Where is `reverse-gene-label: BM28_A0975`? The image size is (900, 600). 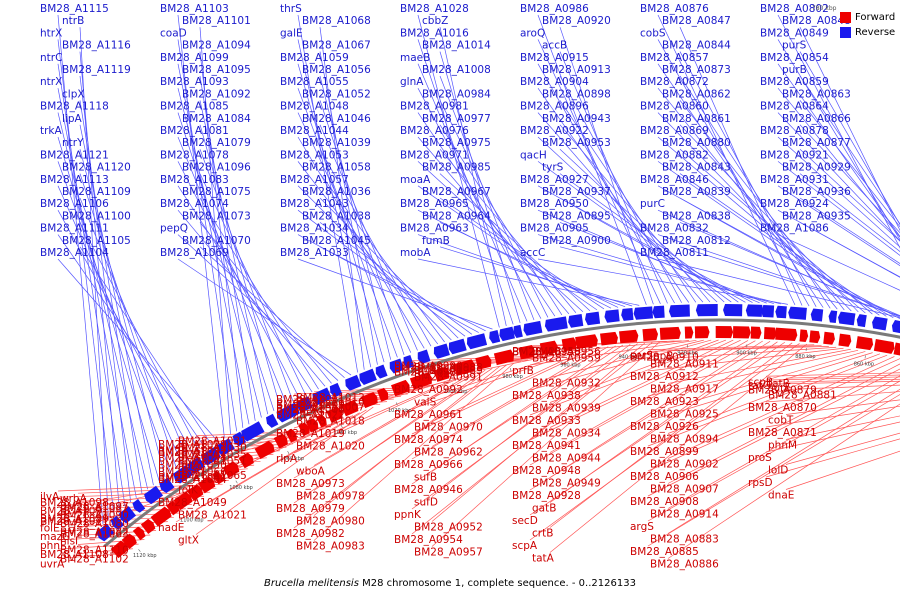 reverse-gene-label: BM28_A0975 is located at coordinates (456, 143).